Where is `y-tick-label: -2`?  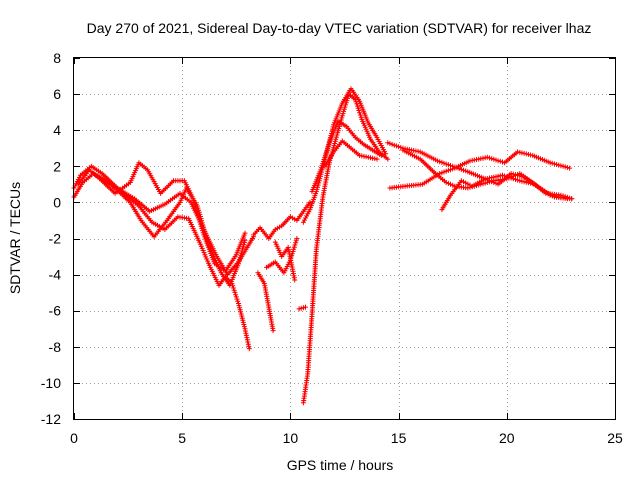
y-tick-label: -2 is located at coordinates (55, 239).